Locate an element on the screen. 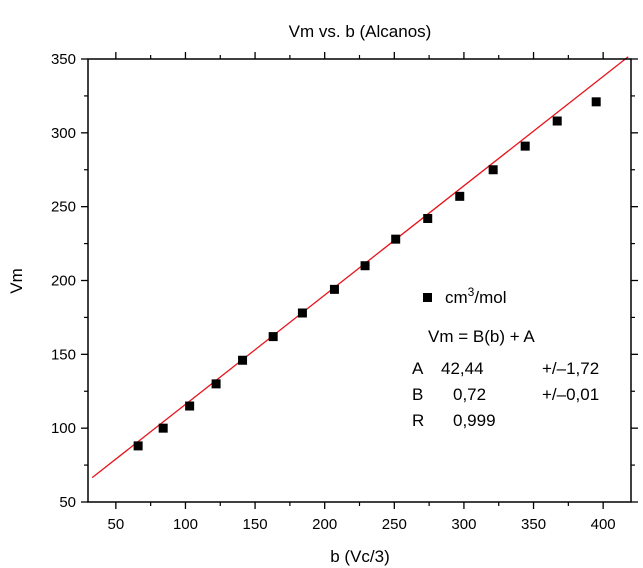 Image resolution: width=643 pixels, height=568 pixels. x-tick-label: 350 is located at coordinates (533, 524).